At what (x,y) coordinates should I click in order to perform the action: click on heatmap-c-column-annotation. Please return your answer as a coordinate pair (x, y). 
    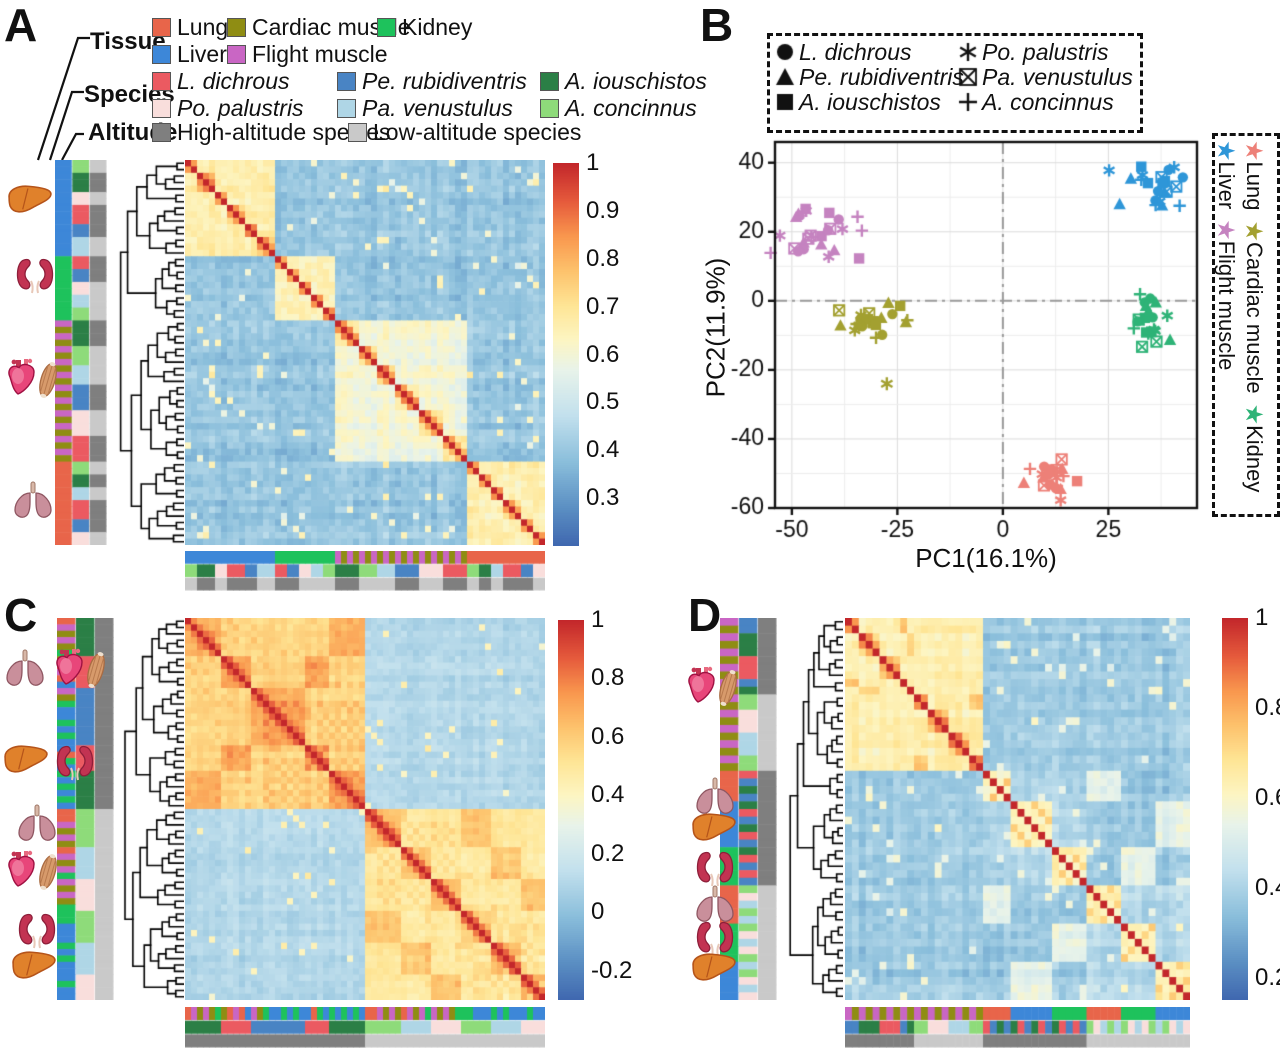
    Looking at the image, I should click on (365, 1027).